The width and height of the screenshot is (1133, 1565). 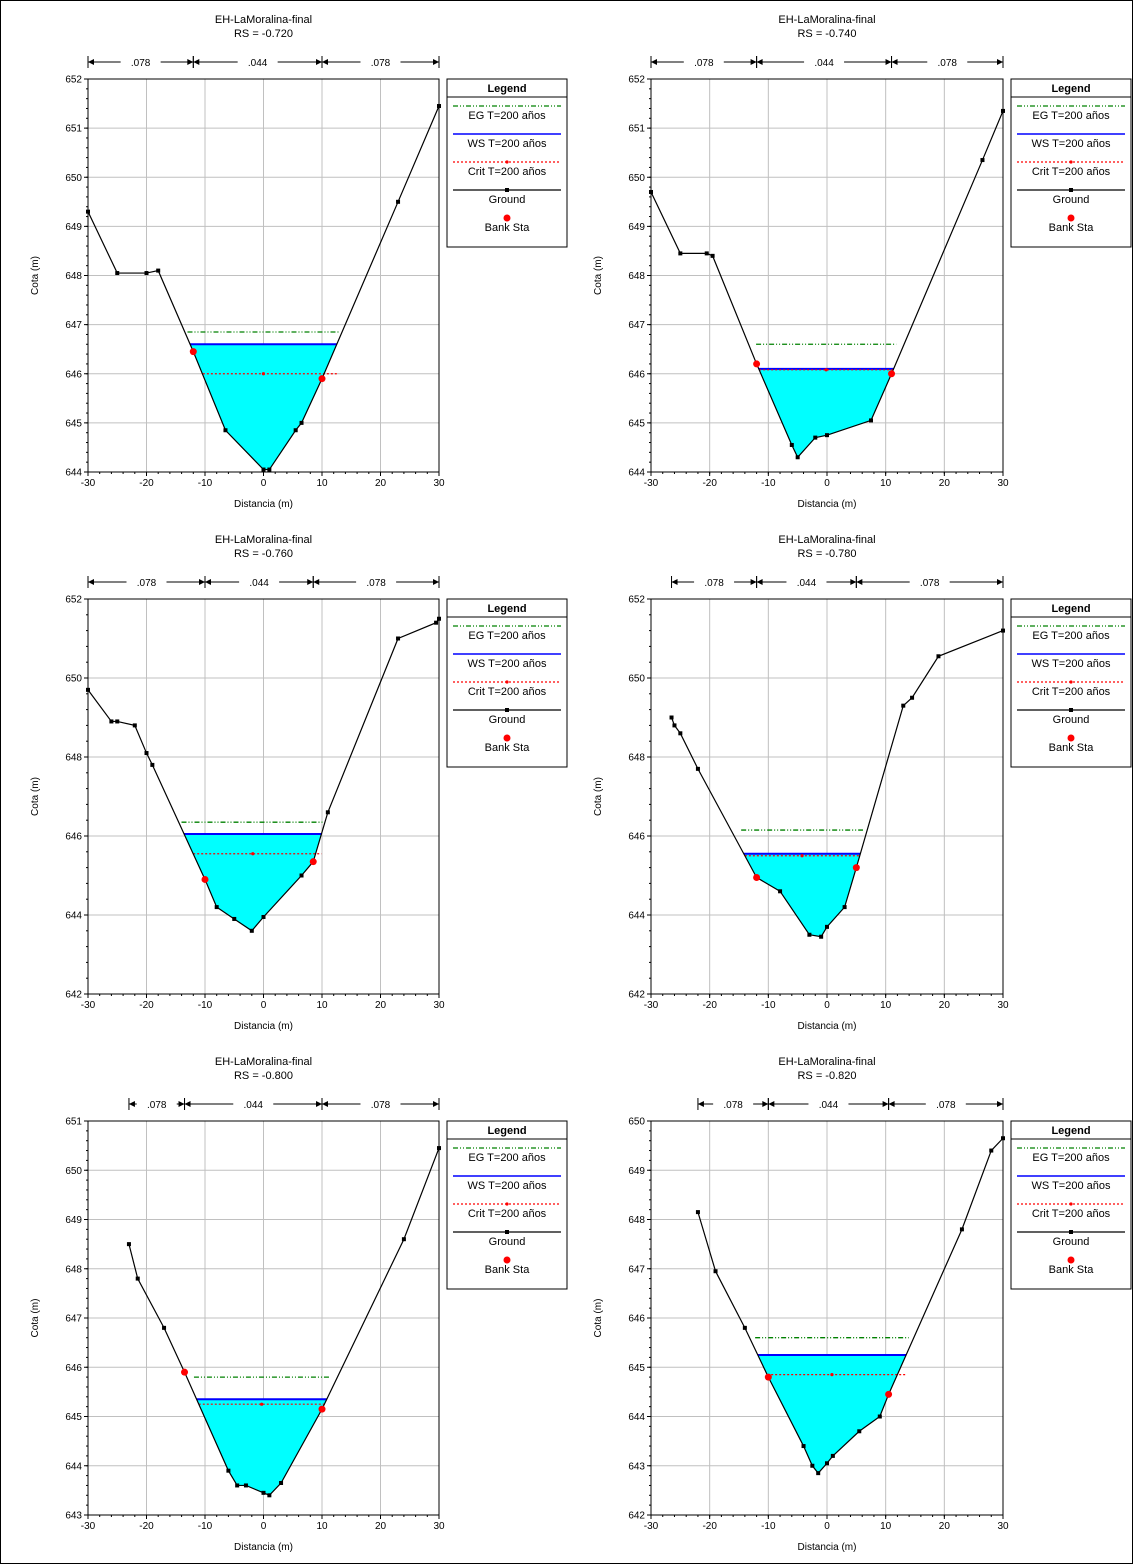 What do you see at coordinates (636, 80) in the screenshot?
I see `y-tick-label: 652` at bounding box center [636, 80].